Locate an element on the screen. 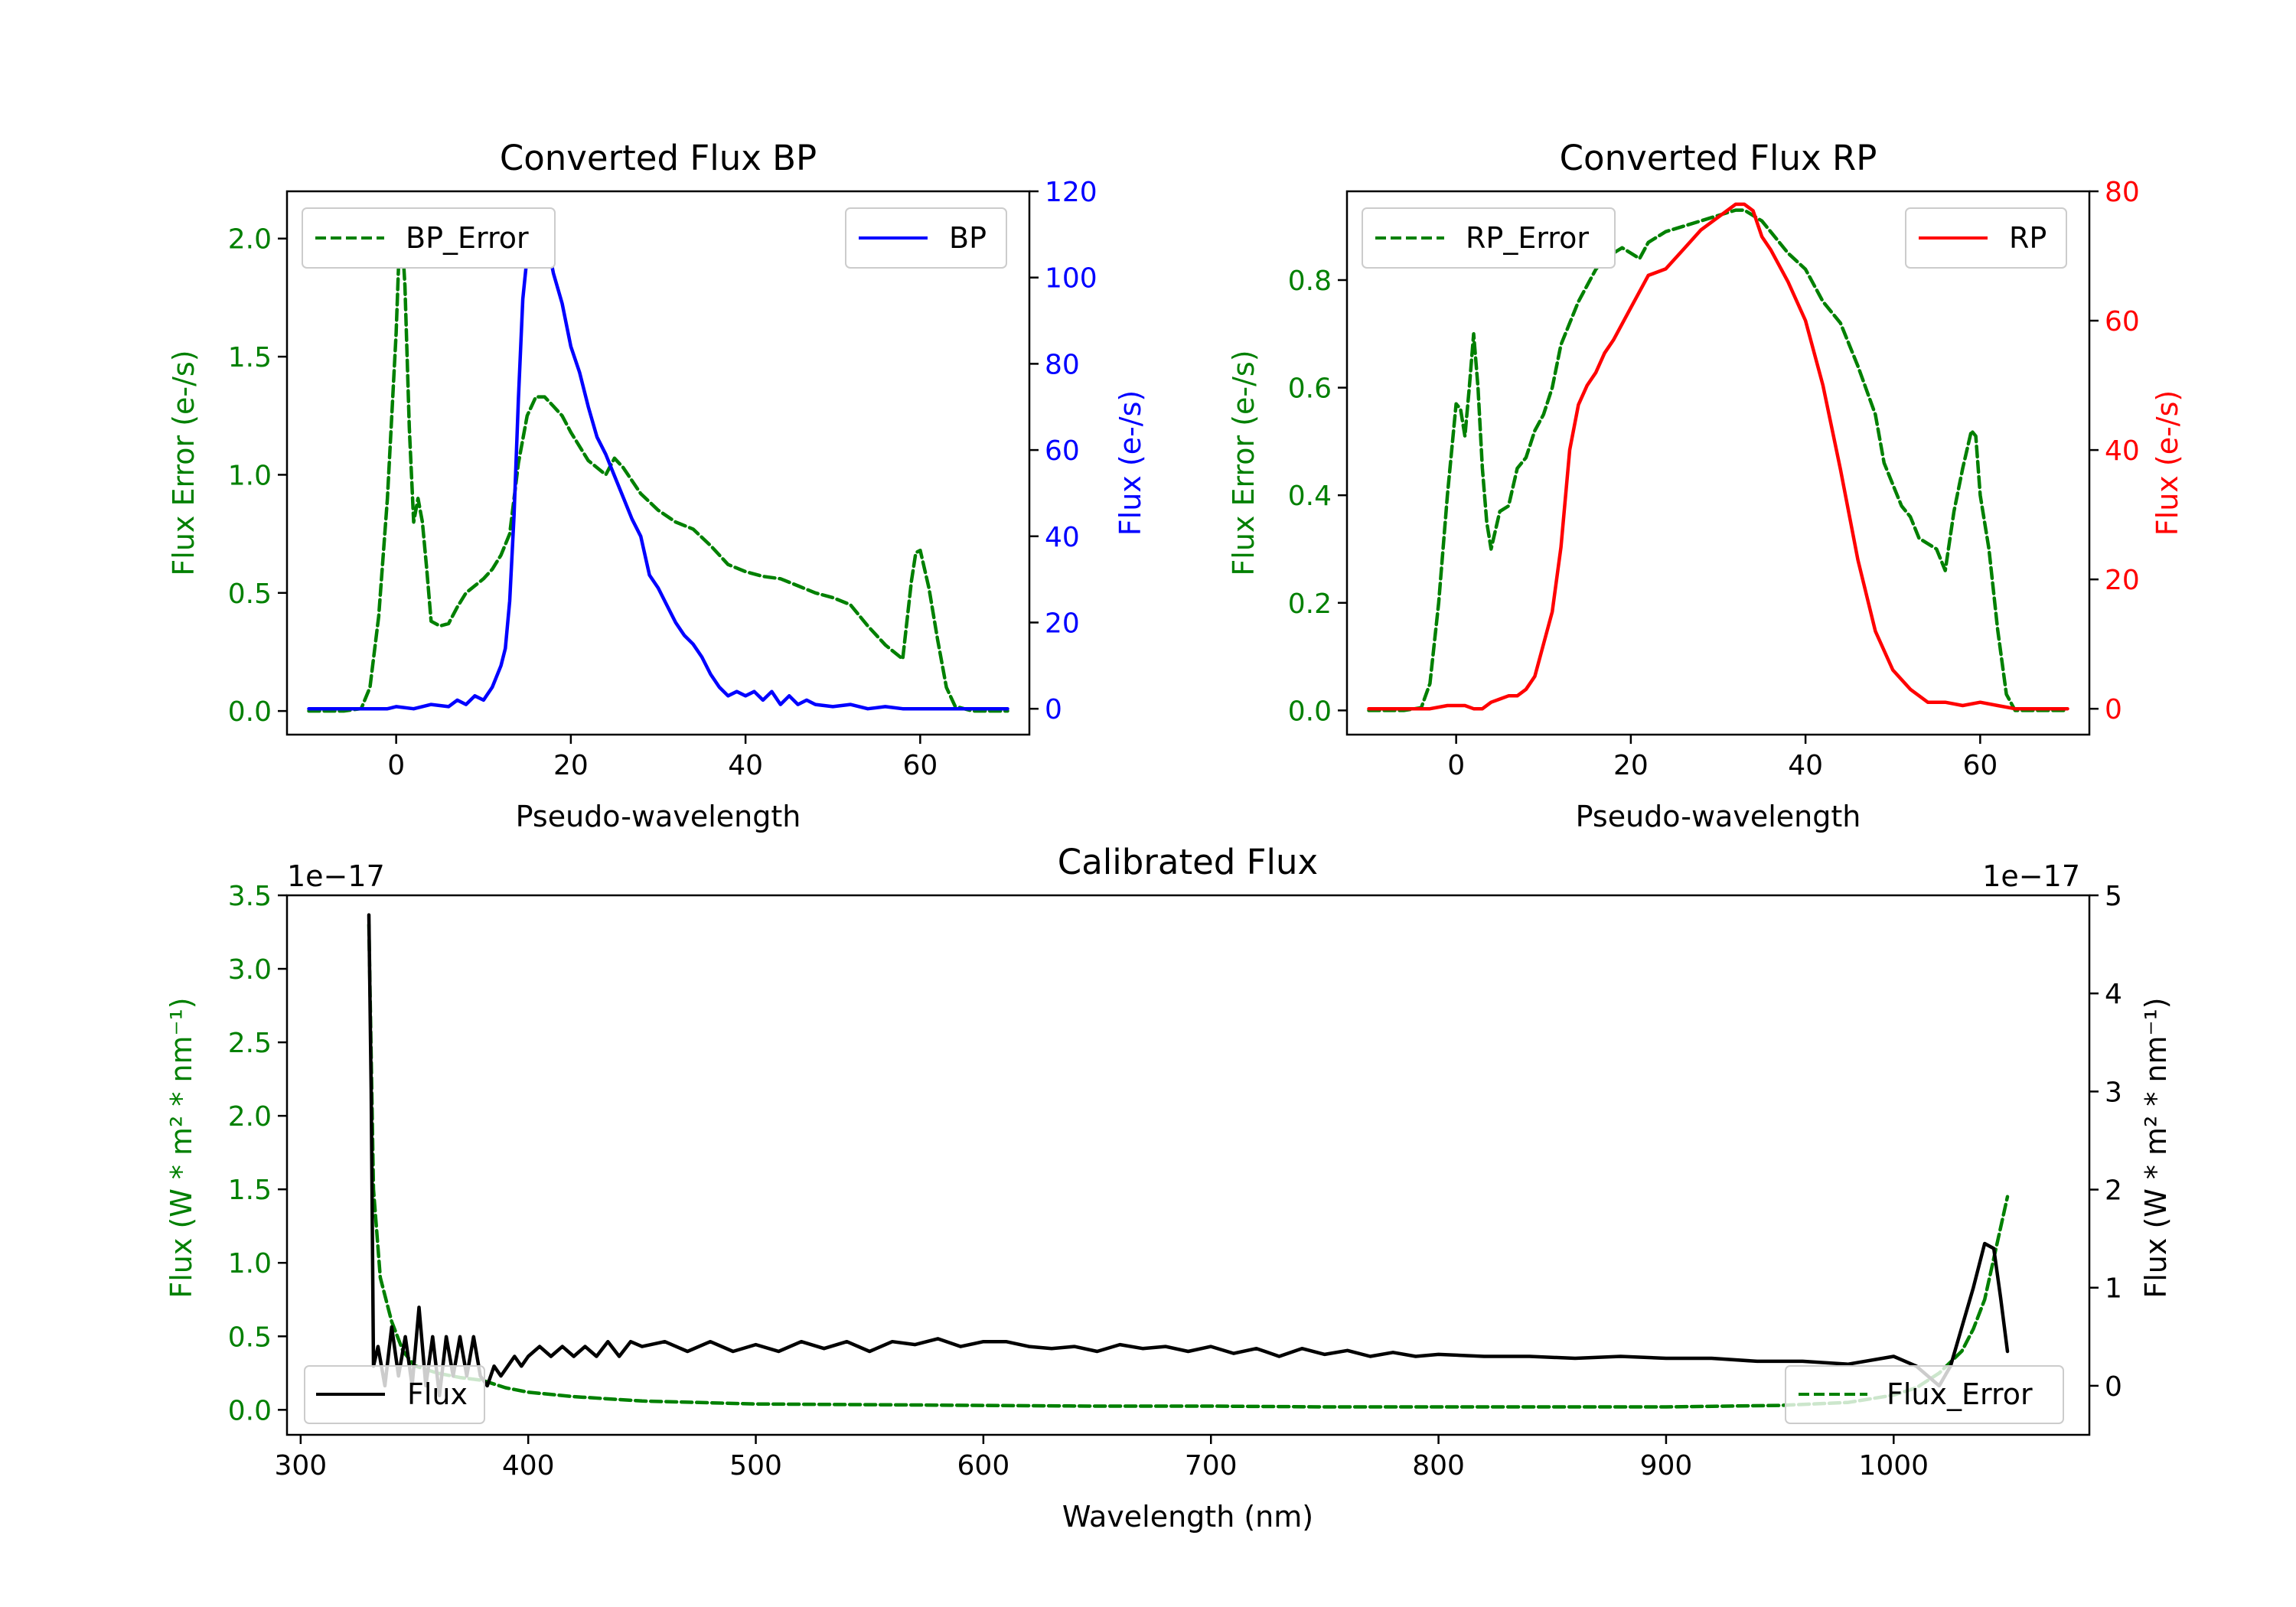 This screenshot has width=2296, height=1607. rp-y-left-tick-label: 0.4 is located at coordinates (1310, 497).